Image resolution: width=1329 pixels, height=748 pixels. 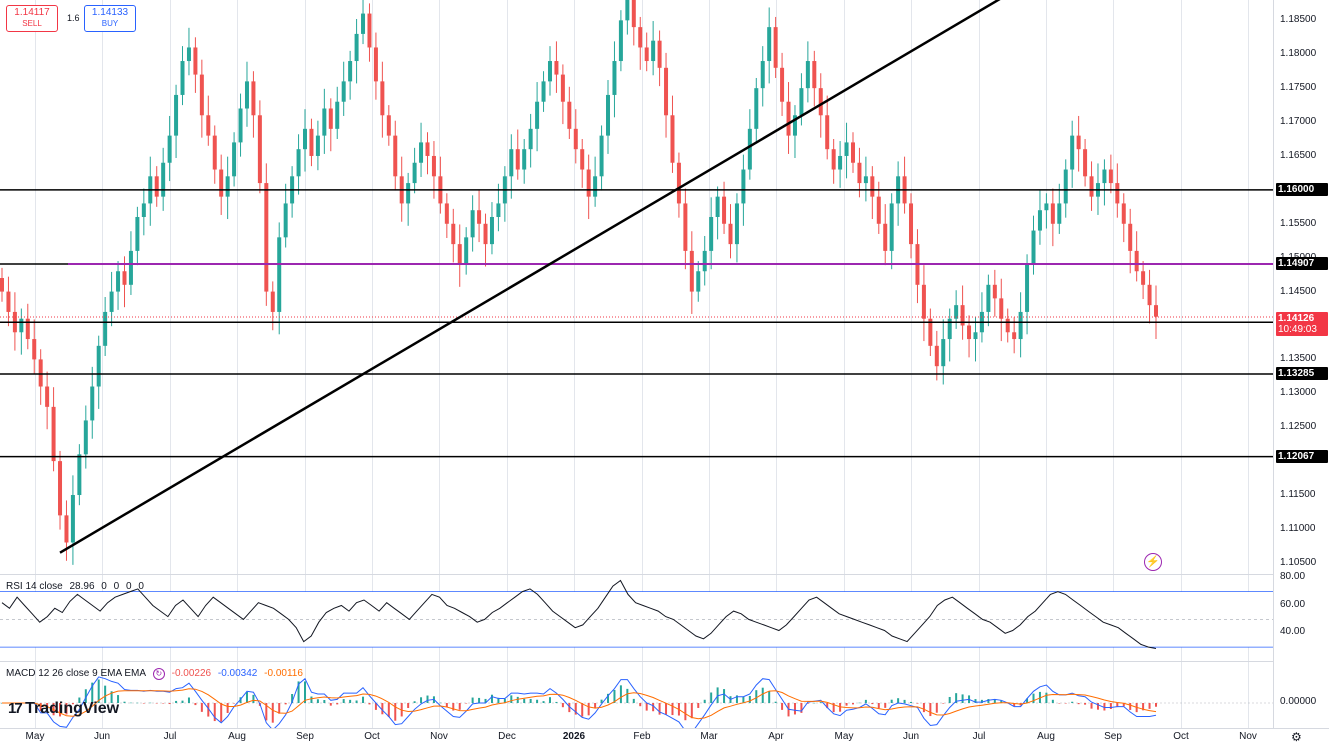 I want to click on gear-icon: ⚙, so click(x=1296, y=737).